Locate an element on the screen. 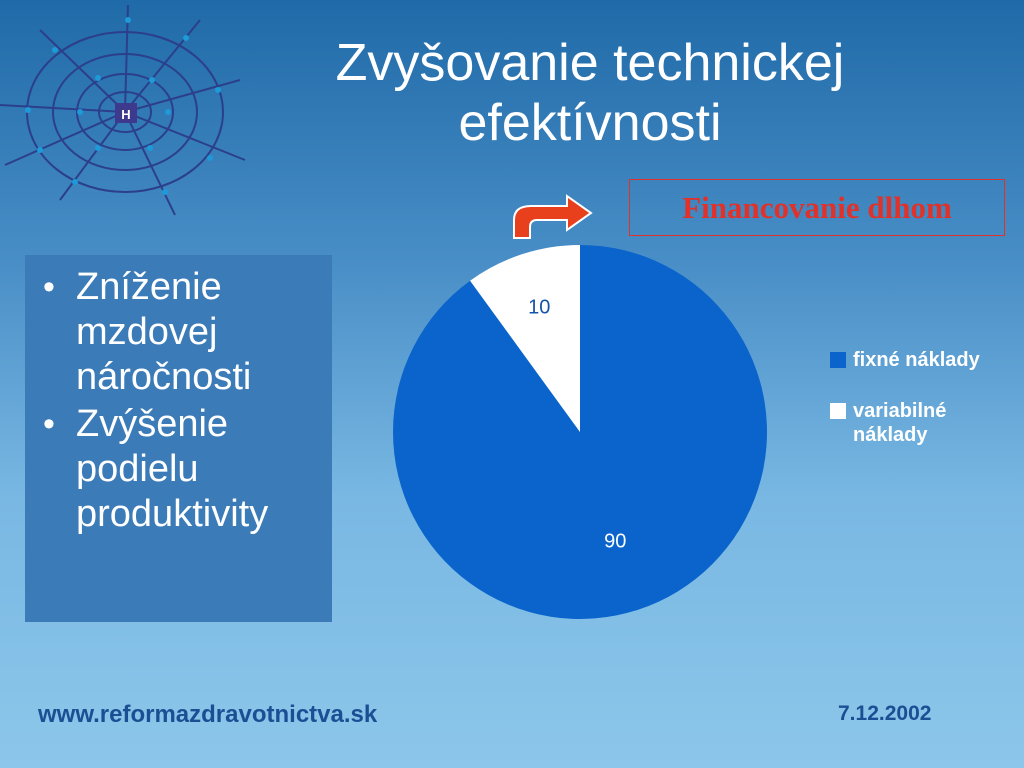 The height and width of the screenshot is (768, 1024). legend-item-variable: variabilné náklady is located at coordinates (916, 423).